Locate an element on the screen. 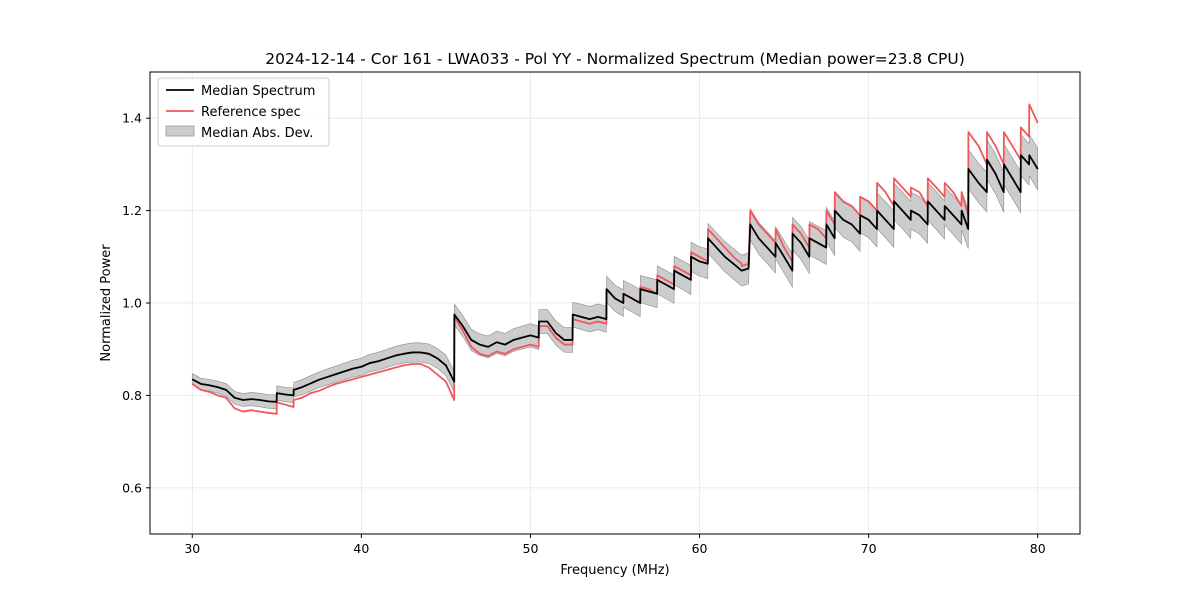  x-tick-label: 50 is located at coordinates (531, 548).